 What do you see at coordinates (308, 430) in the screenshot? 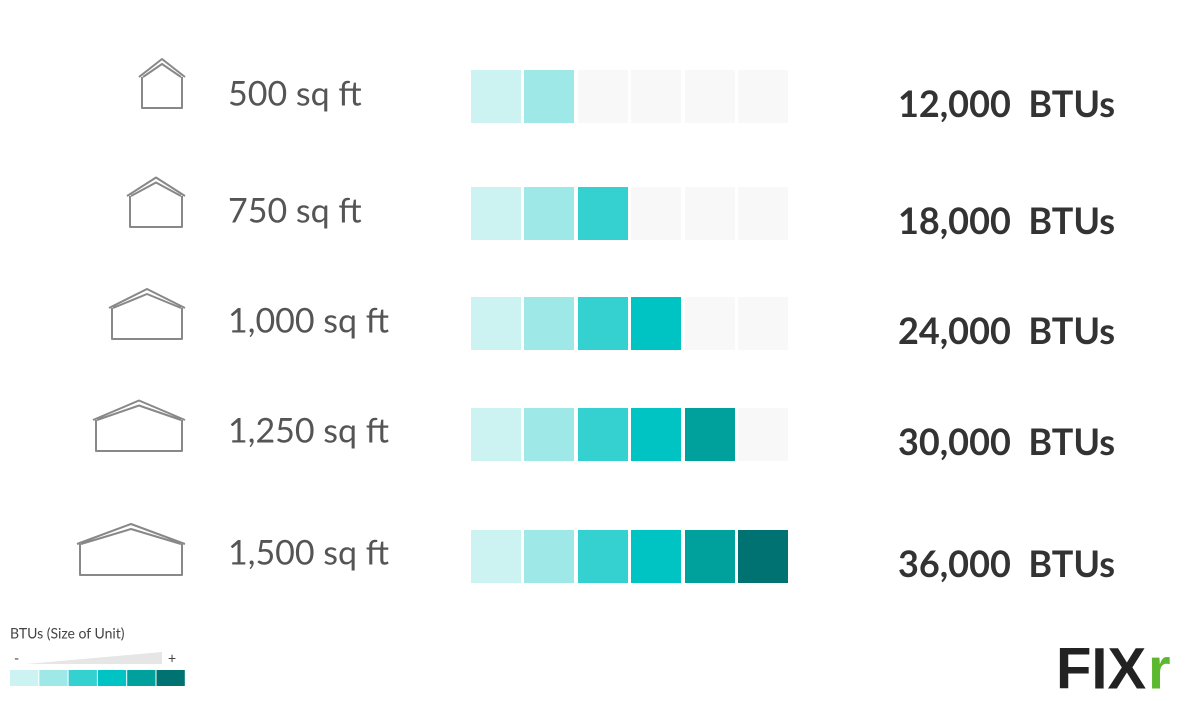
I see `area-label: 1,250 sq ft` at bounding box center [308, 430].